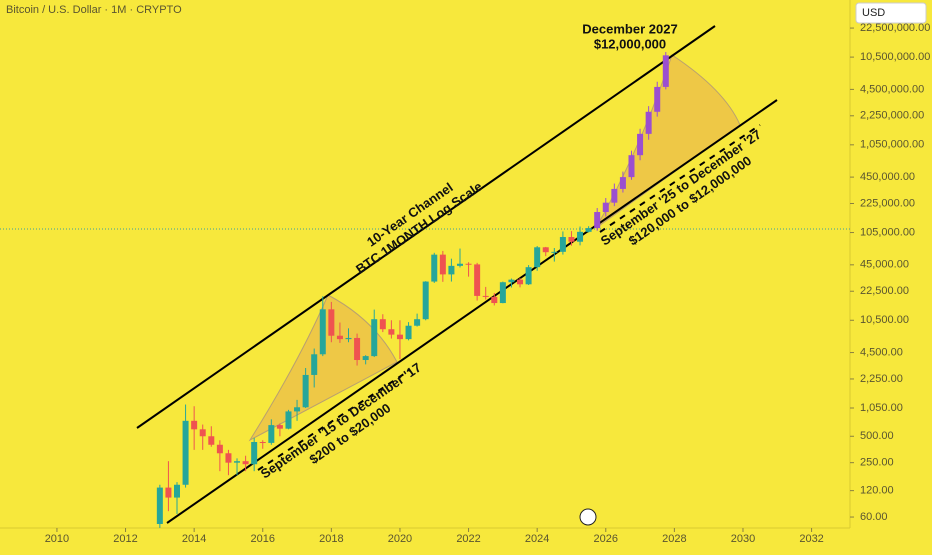 The width and height of the screenshot is (932, 555). I want to click on y-tick-label: 250.00, so click(877, 463).